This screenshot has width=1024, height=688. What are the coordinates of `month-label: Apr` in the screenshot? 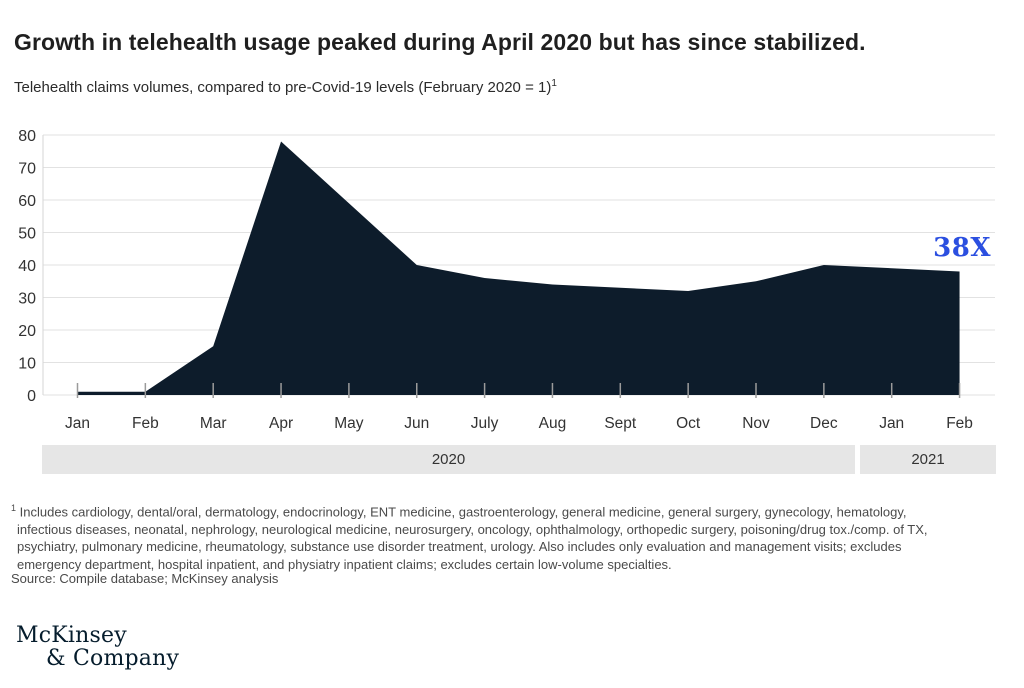 It's located at (281, 423).